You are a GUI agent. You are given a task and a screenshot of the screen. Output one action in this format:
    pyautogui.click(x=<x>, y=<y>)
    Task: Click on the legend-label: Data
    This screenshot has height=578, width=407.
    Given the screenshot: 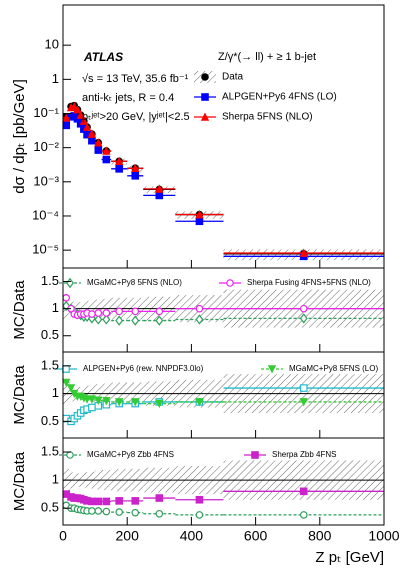 What is the action you would take?
    pyautogui.click(x=233, y=77)
    